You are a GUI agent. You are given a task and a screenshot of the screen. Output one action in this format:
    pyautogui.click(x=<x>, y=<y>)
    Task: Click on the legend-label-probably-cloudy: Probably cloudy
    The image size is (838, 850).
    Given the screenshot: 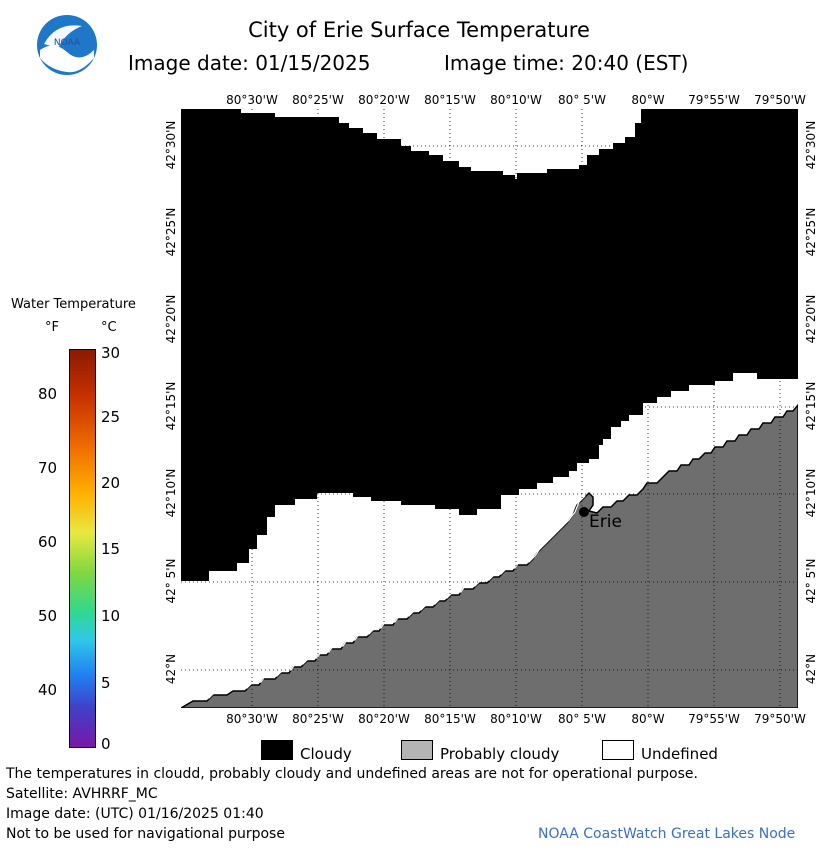 What is the action you would take?
    pyautogui.click(x=500, y=754)
    